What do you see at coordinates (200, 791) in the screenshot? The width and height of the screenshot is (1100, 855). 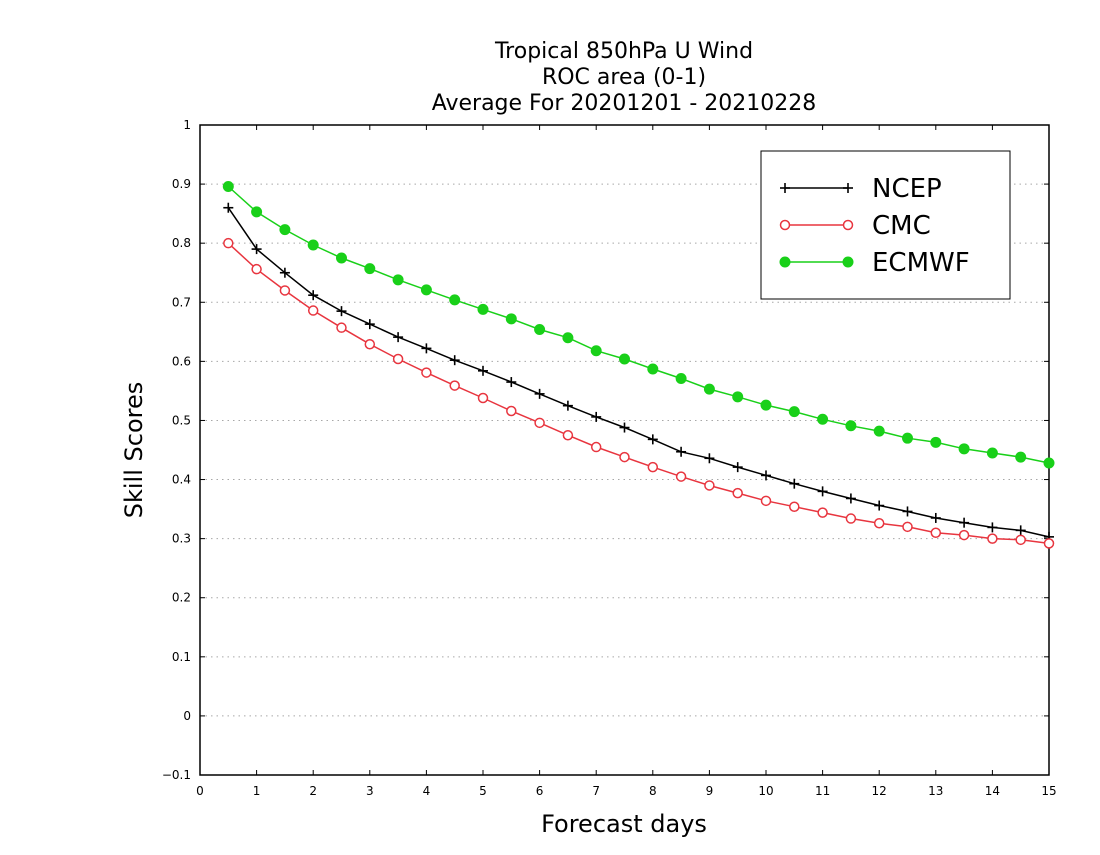 I see `x-tick-label: 0` at bounding box center [200, 791].